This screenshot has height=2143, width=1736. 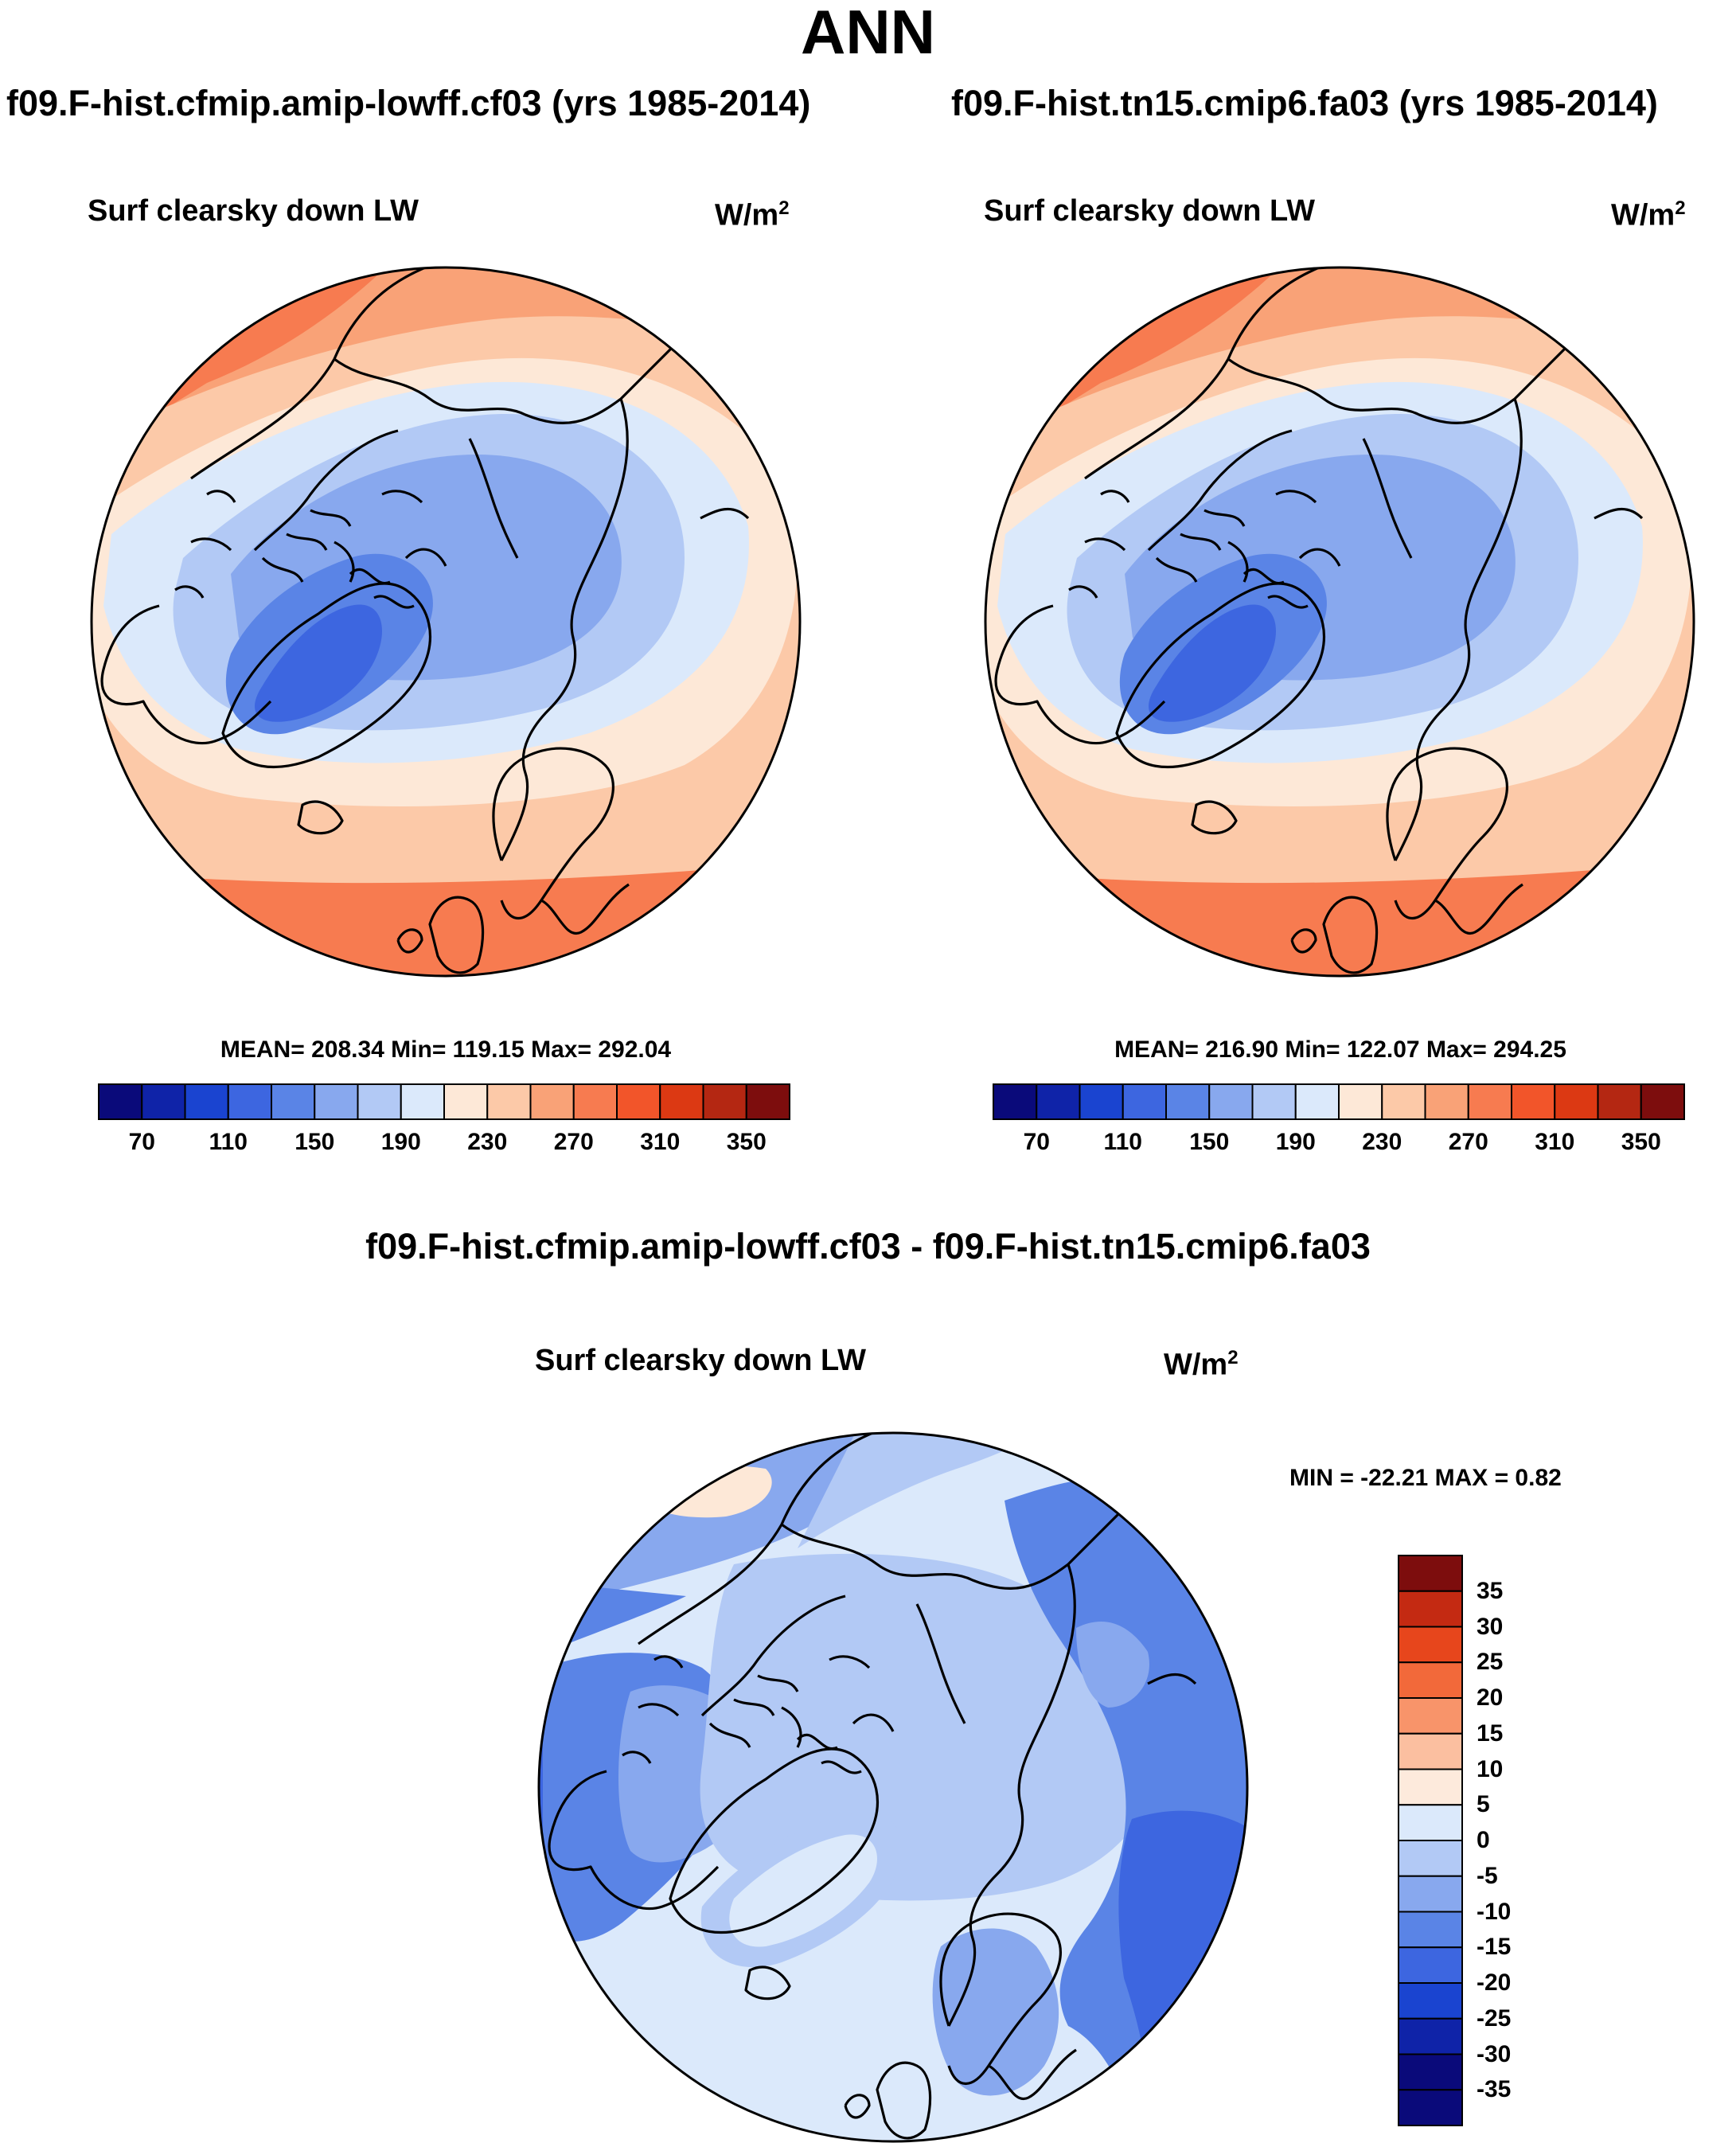 What do you see at coordinates (746, 1142) in the screenshot?
I see `left-colorbar-tick-label: 350` at bounding box center [746, 1142].